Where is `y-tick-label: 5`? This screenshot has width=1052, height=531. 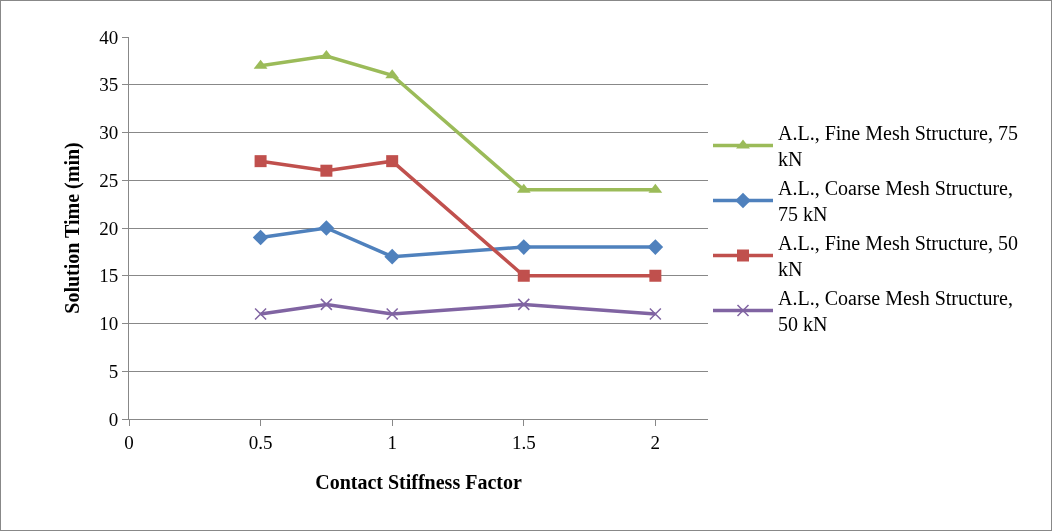 y-tick-label: 5 is located at coordinates (113, 371).